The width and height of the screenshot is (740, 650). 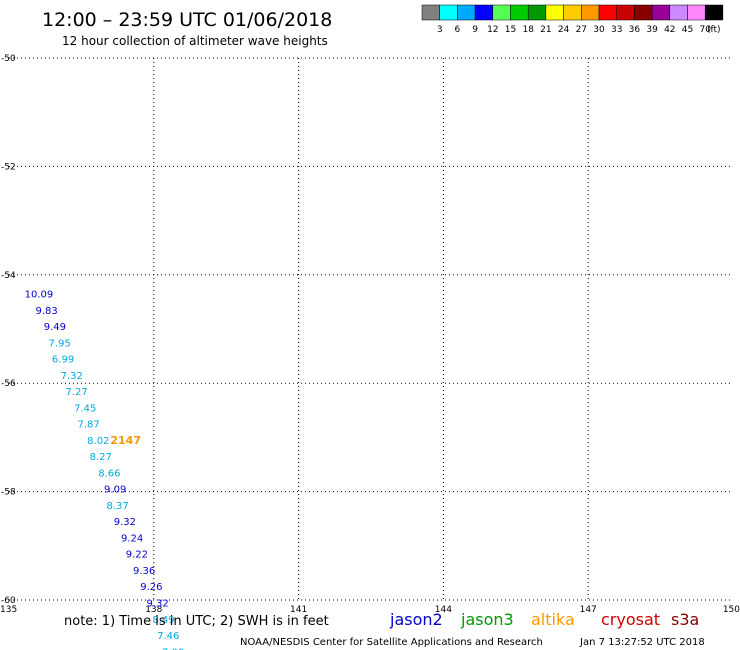 What do you see at coordinates (630, 619) in the screenshot?
I see `satellite-cryosat: cryosat` at bounding box center [630, 619].